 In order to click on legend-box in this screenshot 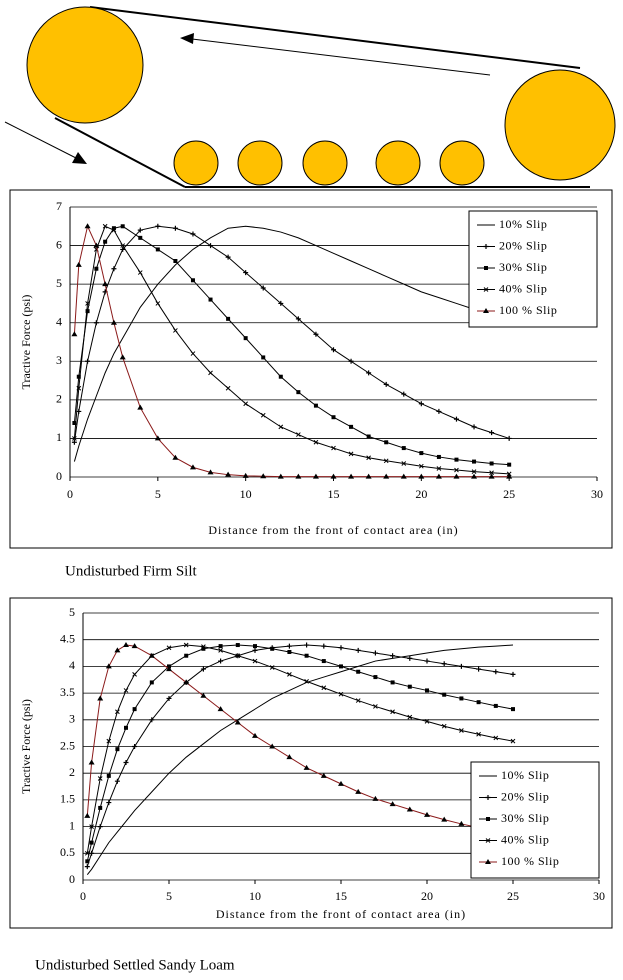, I will do `click(533, 269)`.